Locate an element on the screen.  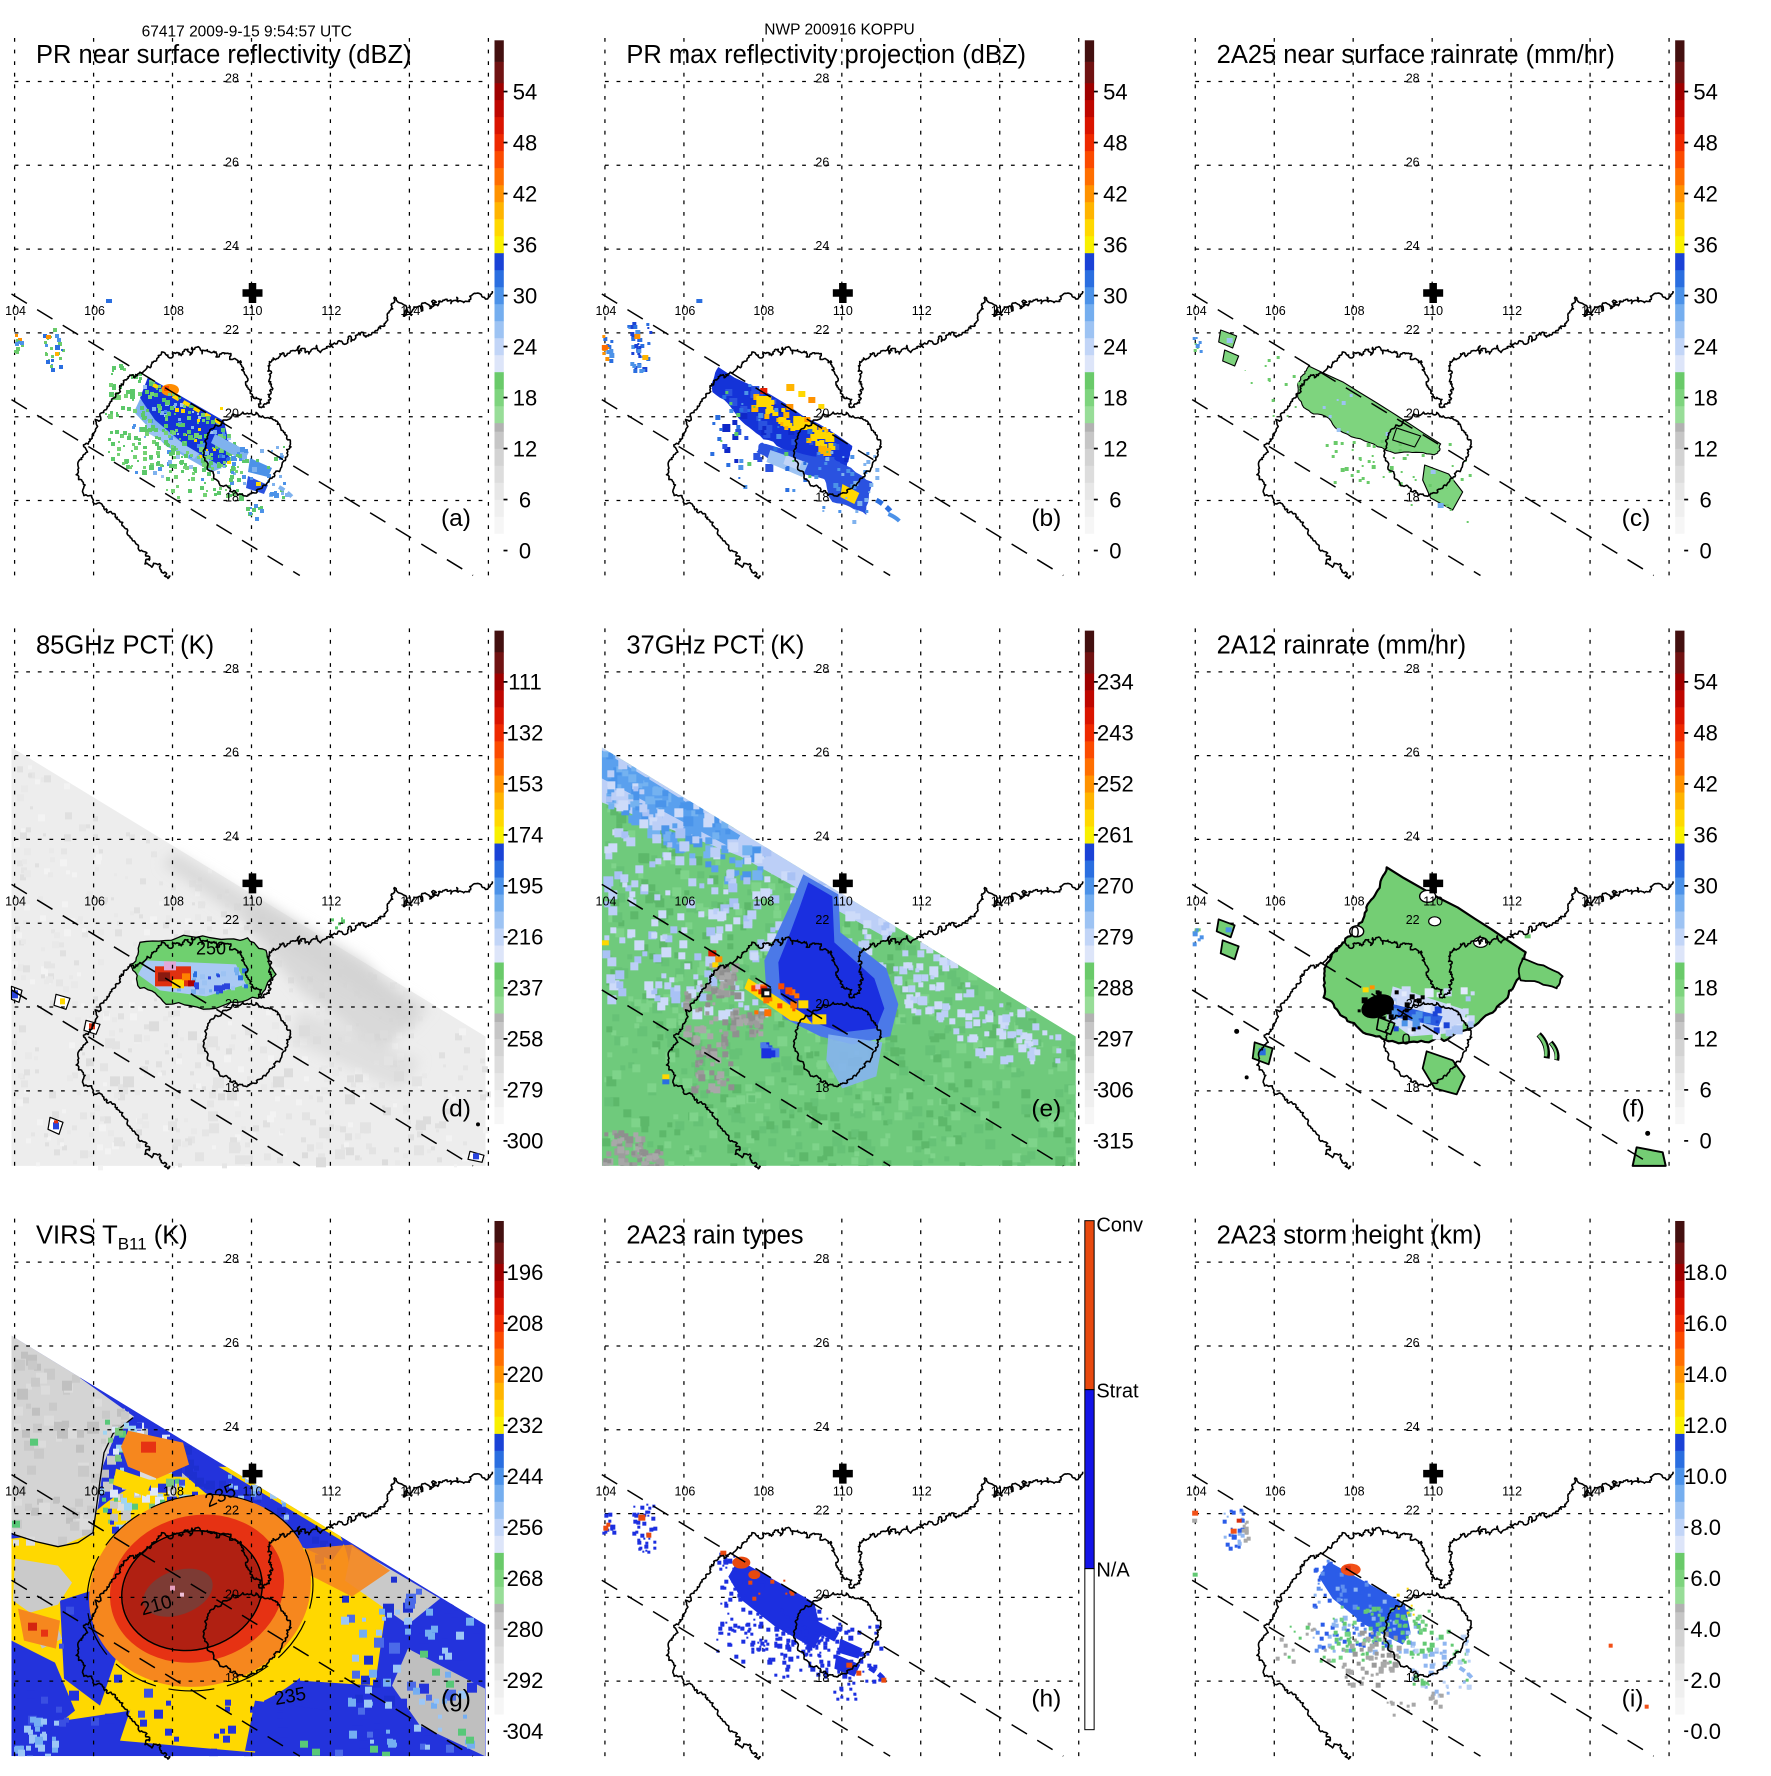
svg-text: 220 is located at coordinates (525, 1374).